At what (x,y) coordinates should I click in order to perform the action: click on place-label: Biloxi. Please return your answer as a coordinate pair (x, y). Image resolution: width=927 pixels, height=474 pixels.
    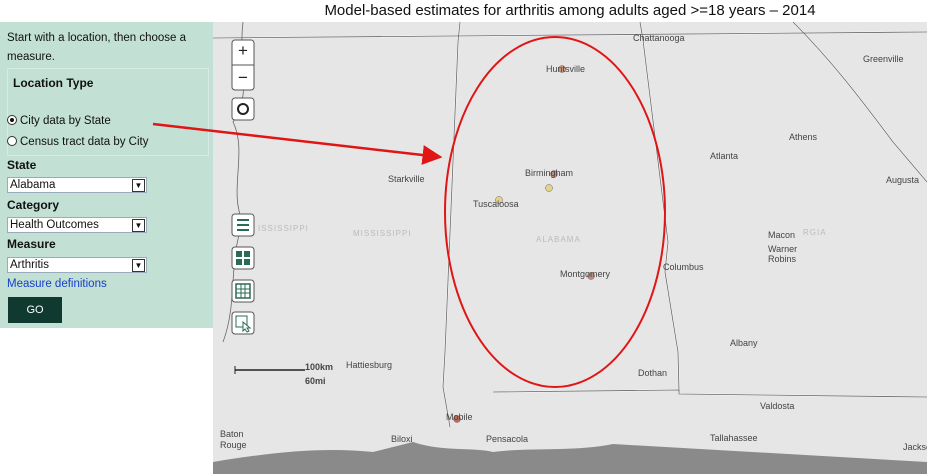
    Looking at the image, I should click on (402, 439).